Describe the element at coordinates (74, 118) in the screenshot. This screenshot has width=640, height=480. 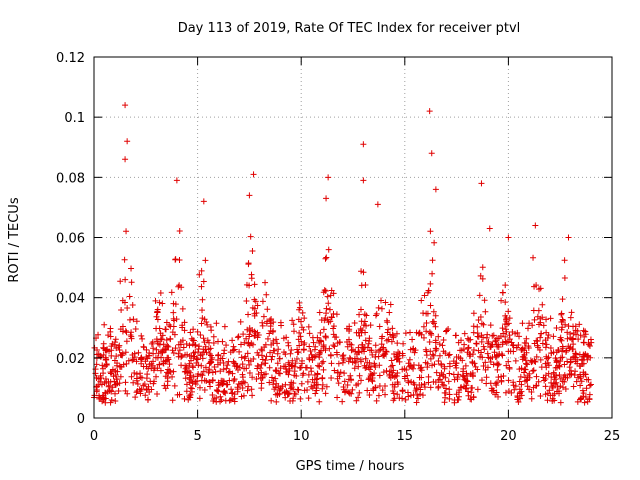
I see `y-tick-label: 0.1` at that location.